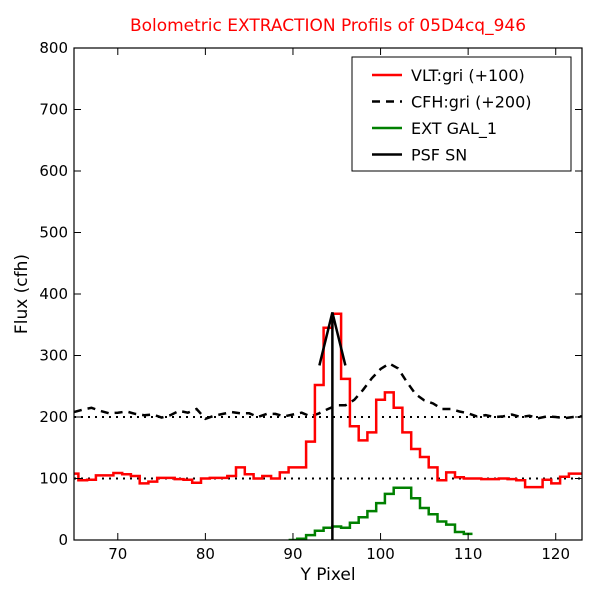 The image size is (600, 600). Describe the element at coordinates (53, 171) in the screenshot. I see `y-tick-label: 600` at that location.